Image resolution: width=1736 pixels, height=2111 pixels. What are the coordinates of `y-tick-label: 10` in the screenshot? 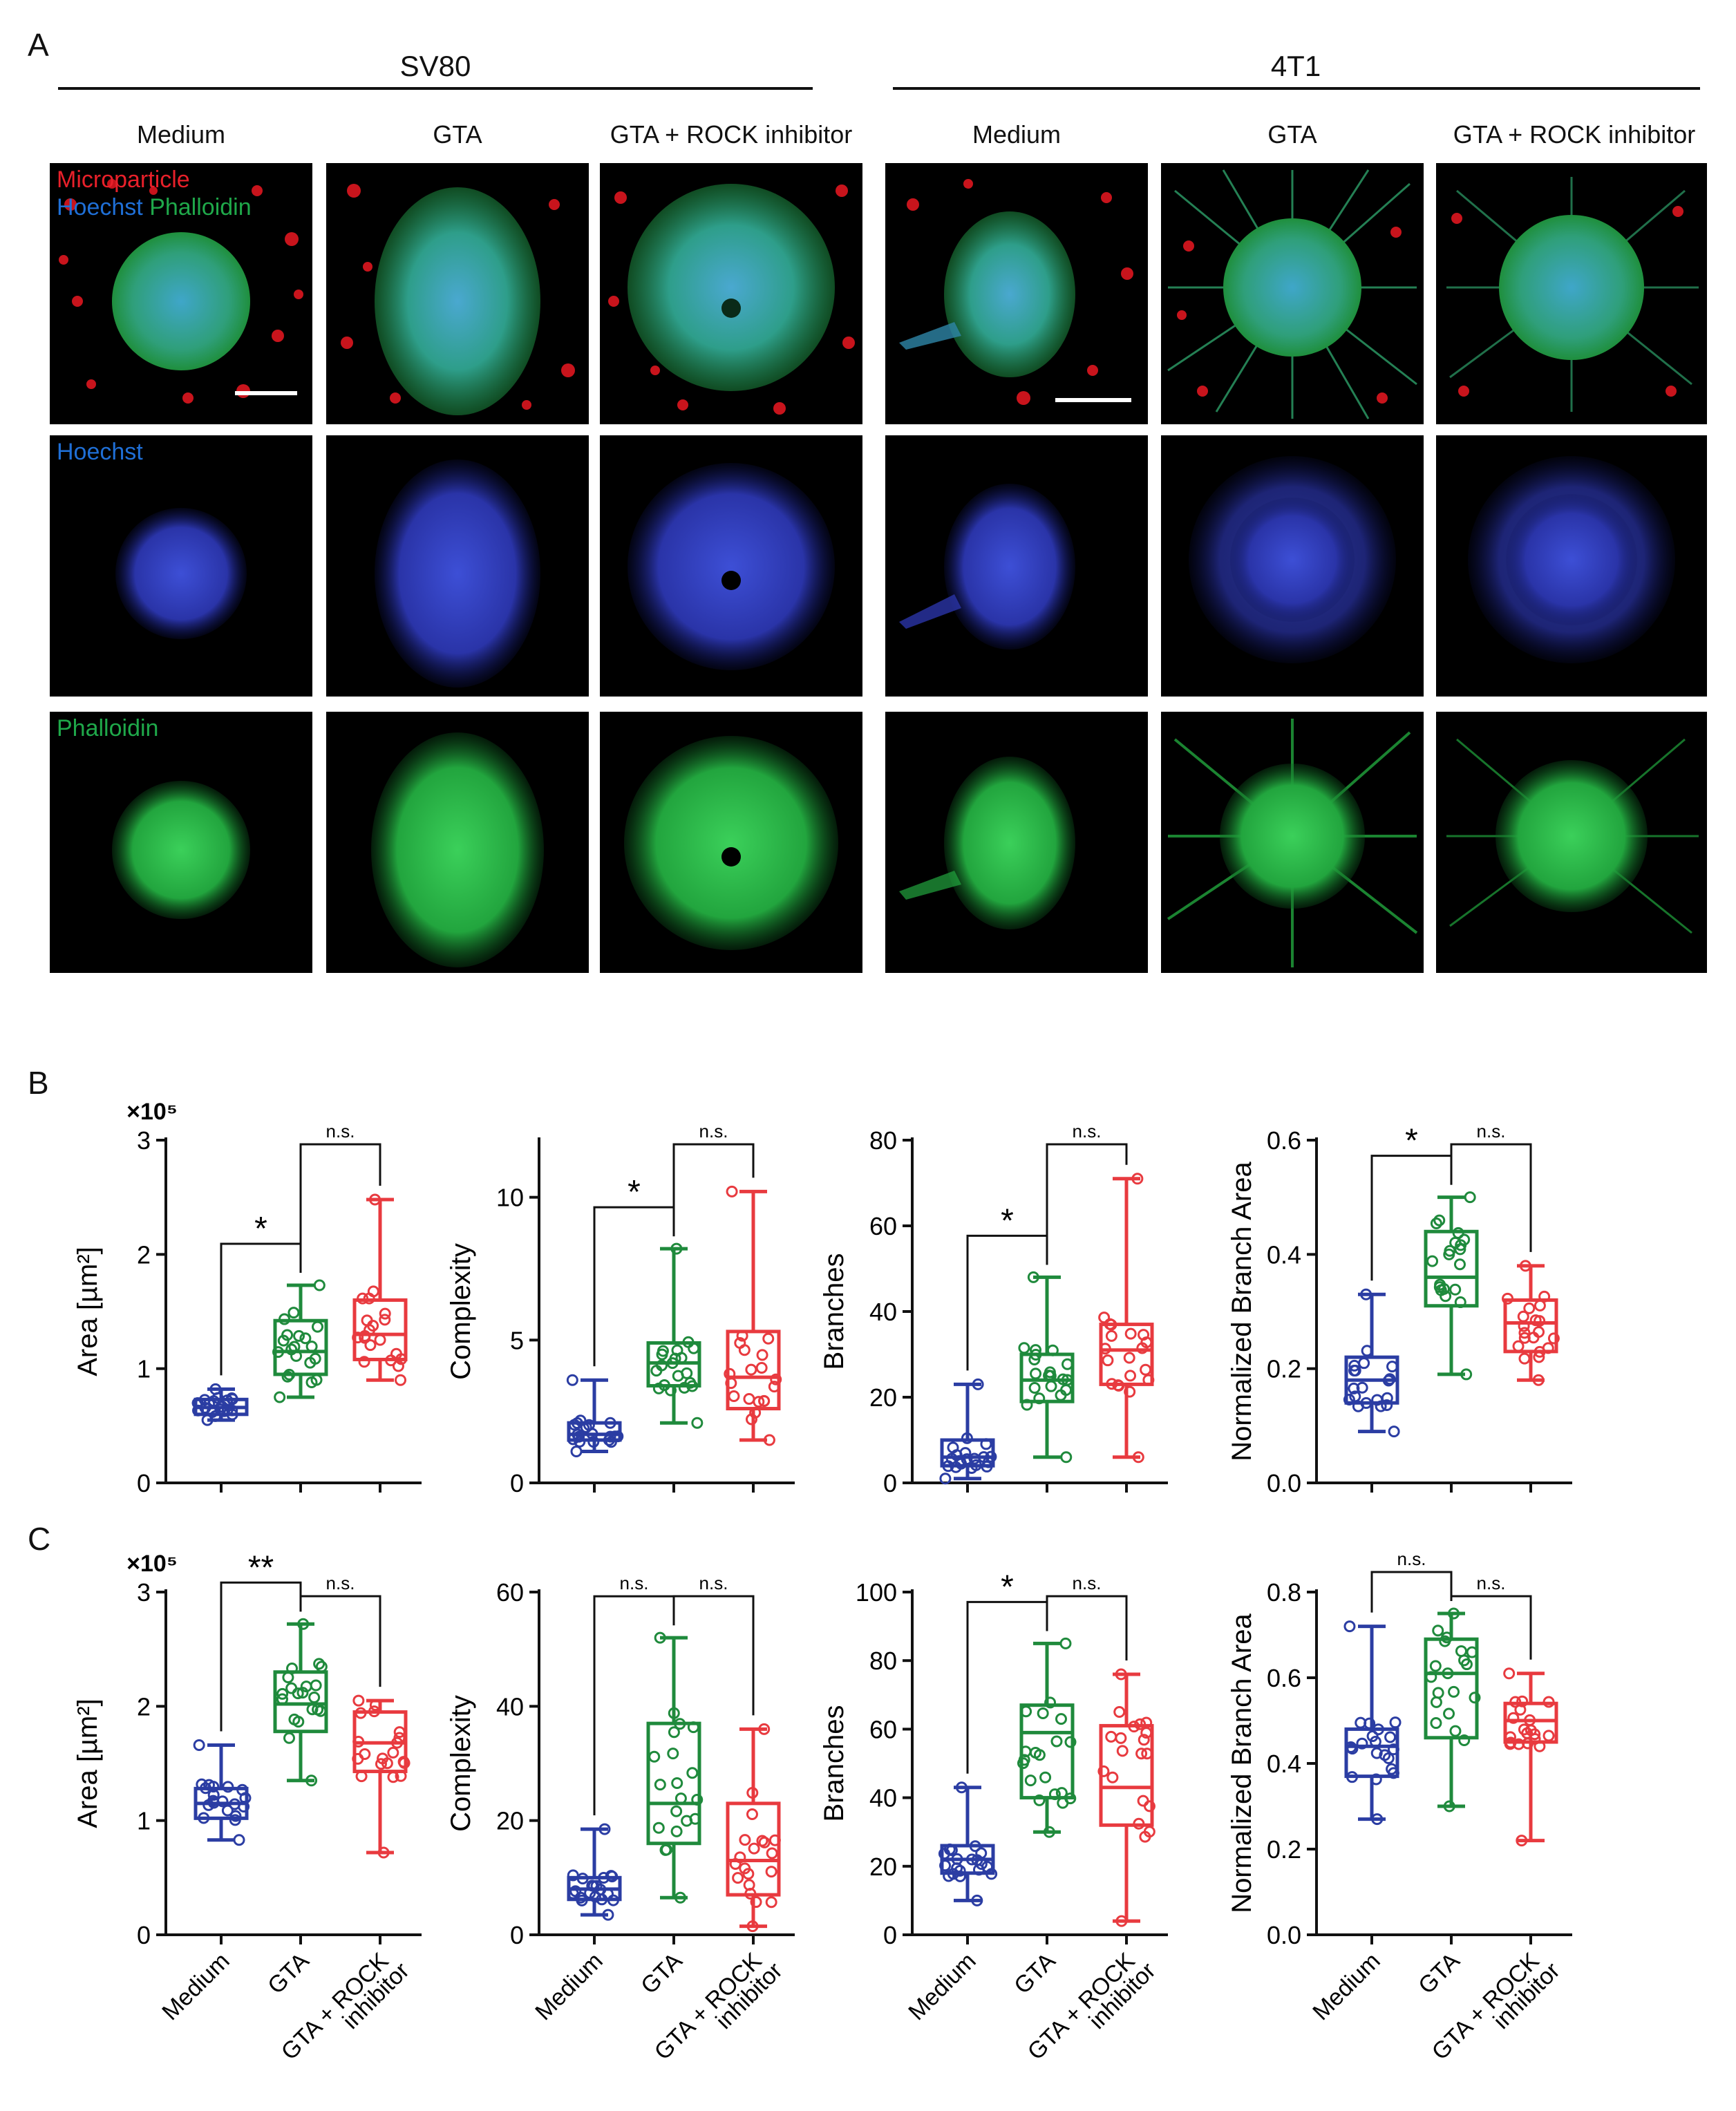 It's located at (510, 1198).